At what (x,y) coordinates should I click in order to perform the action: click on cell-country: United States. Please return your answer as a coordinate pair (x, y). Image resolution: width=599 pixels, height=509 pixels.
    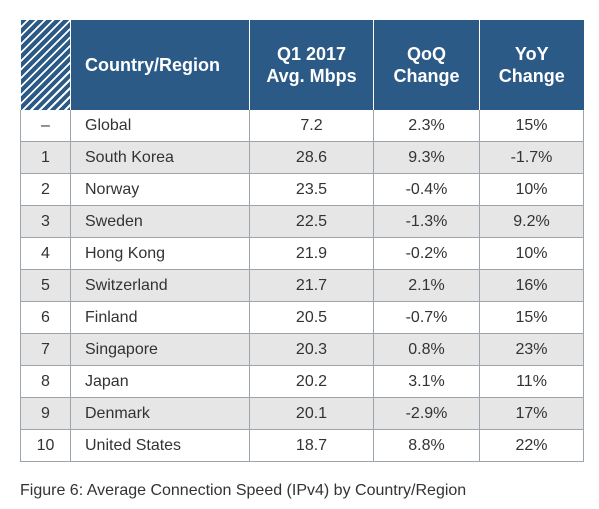
    Looking at the image, I should click on (160, 445).